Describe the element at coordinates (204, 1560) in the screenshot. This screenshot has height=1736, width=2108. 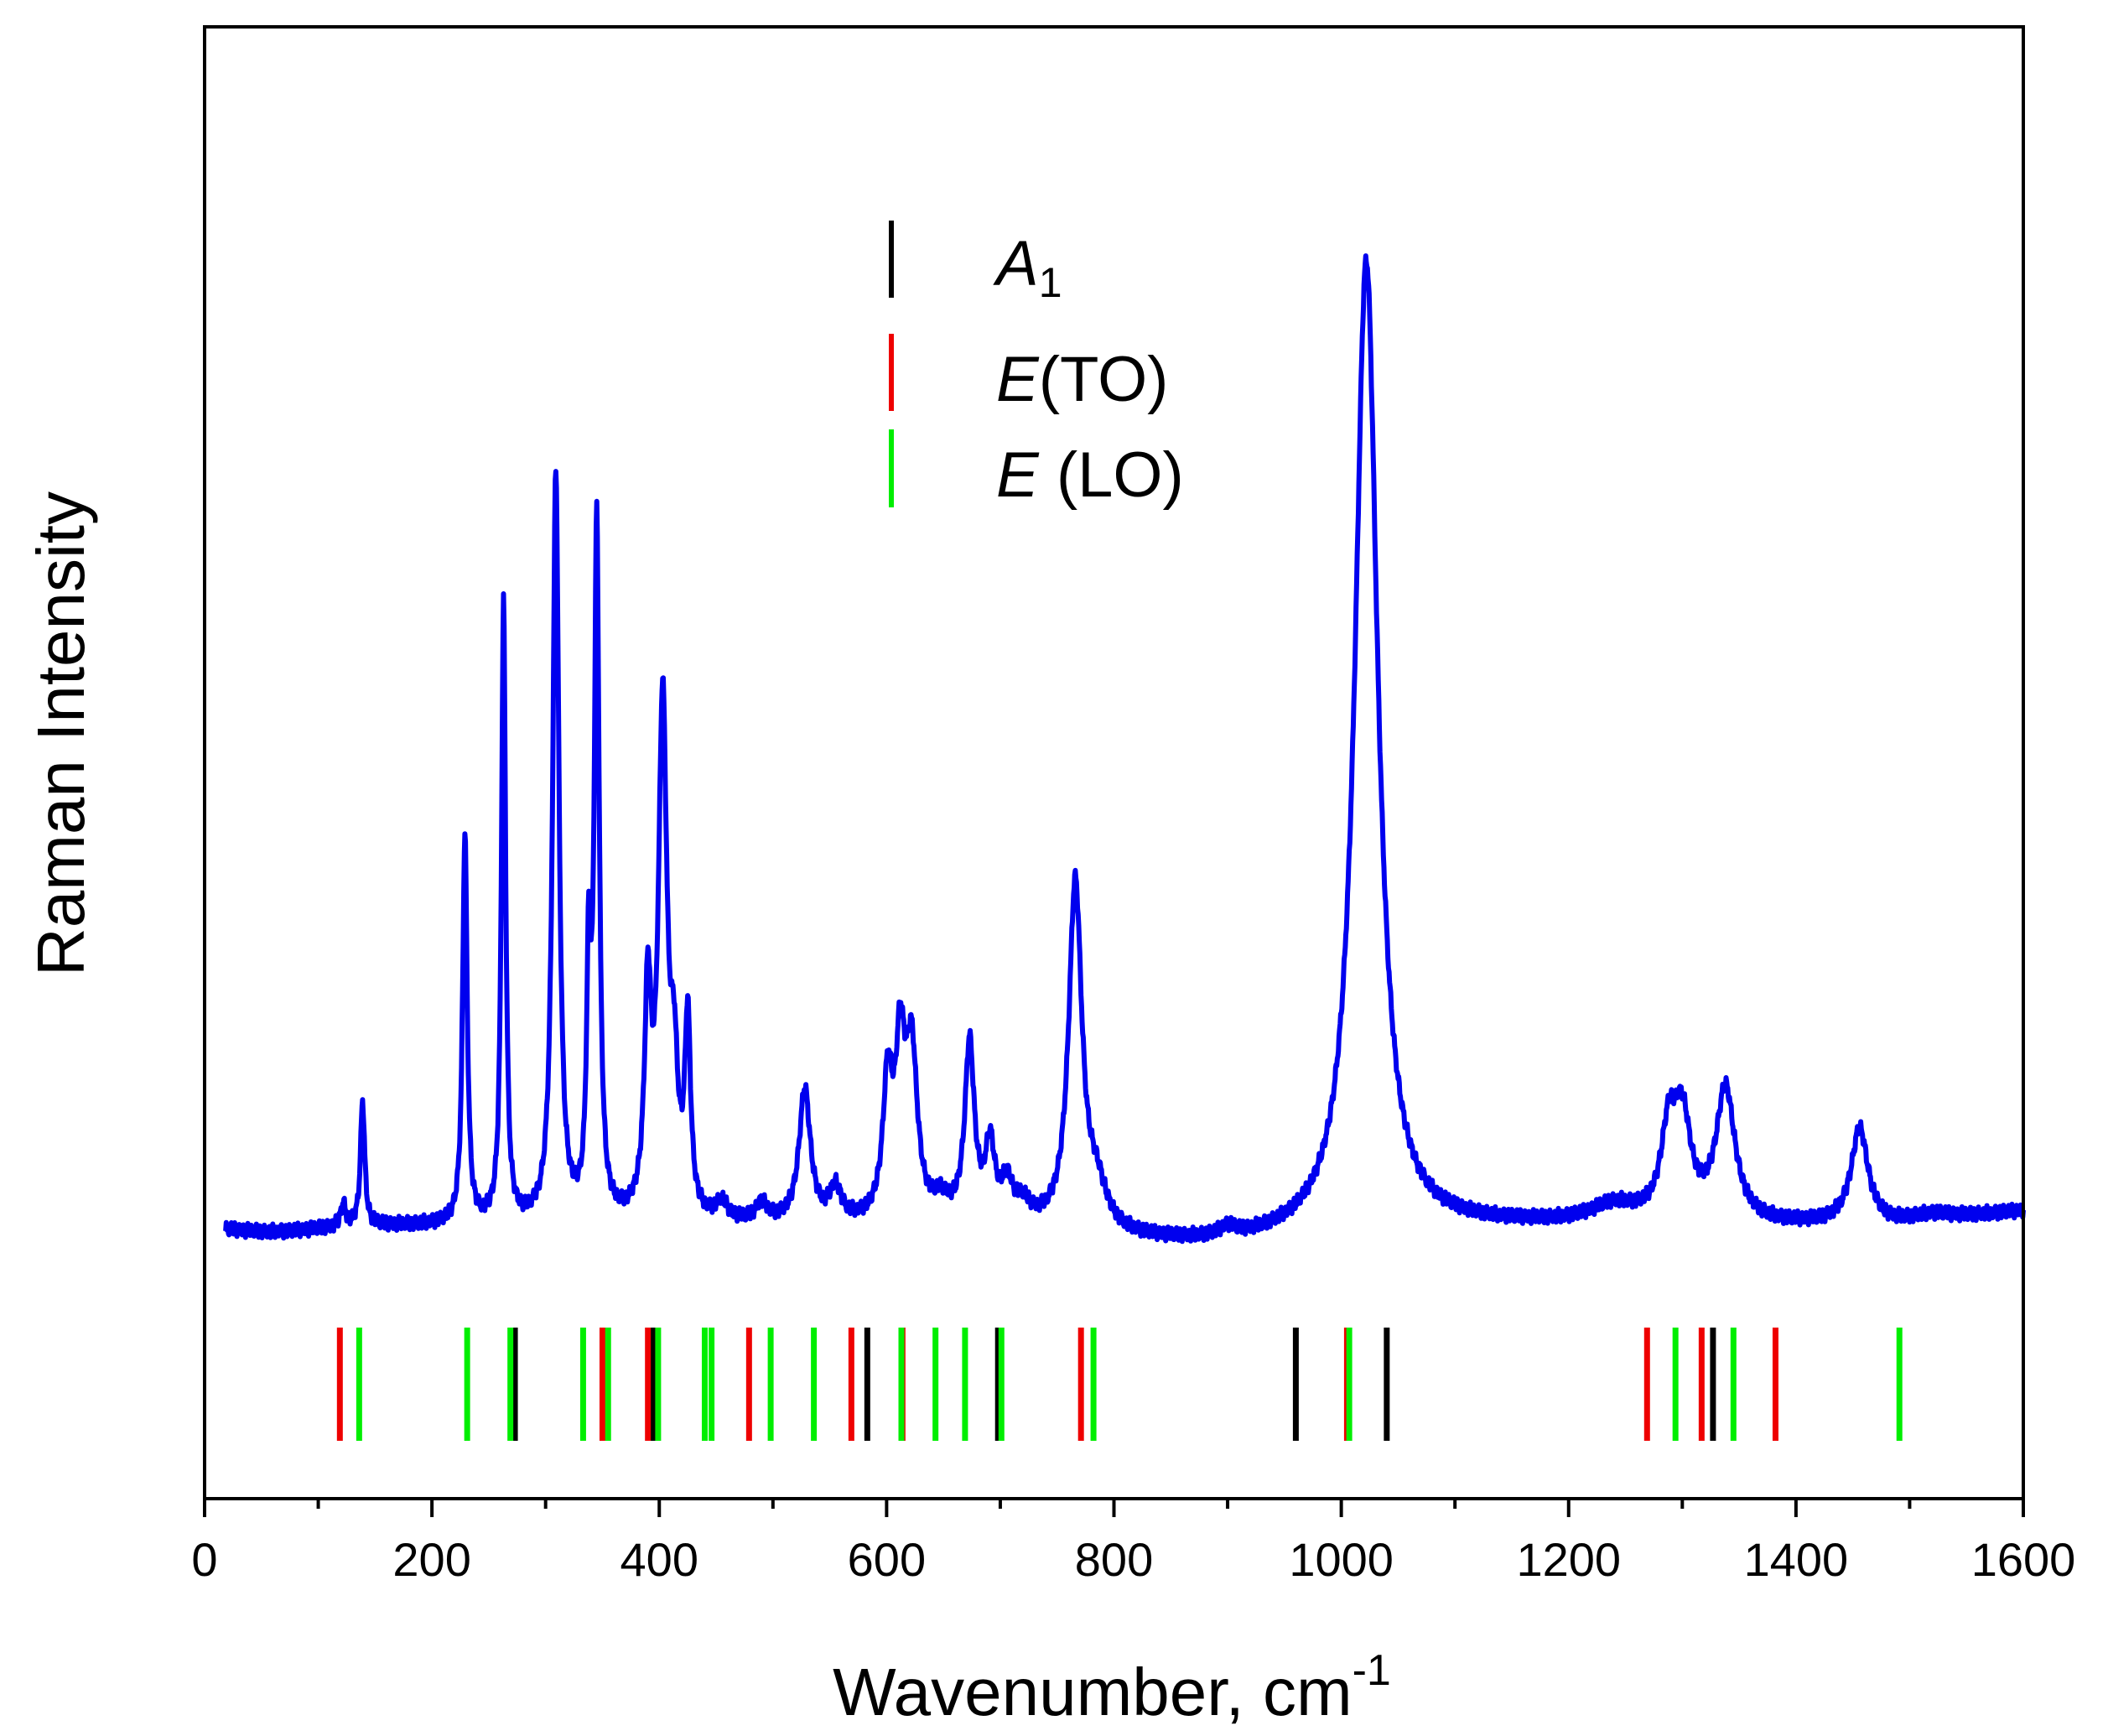
I see `x-tick-label: 0` at that location.